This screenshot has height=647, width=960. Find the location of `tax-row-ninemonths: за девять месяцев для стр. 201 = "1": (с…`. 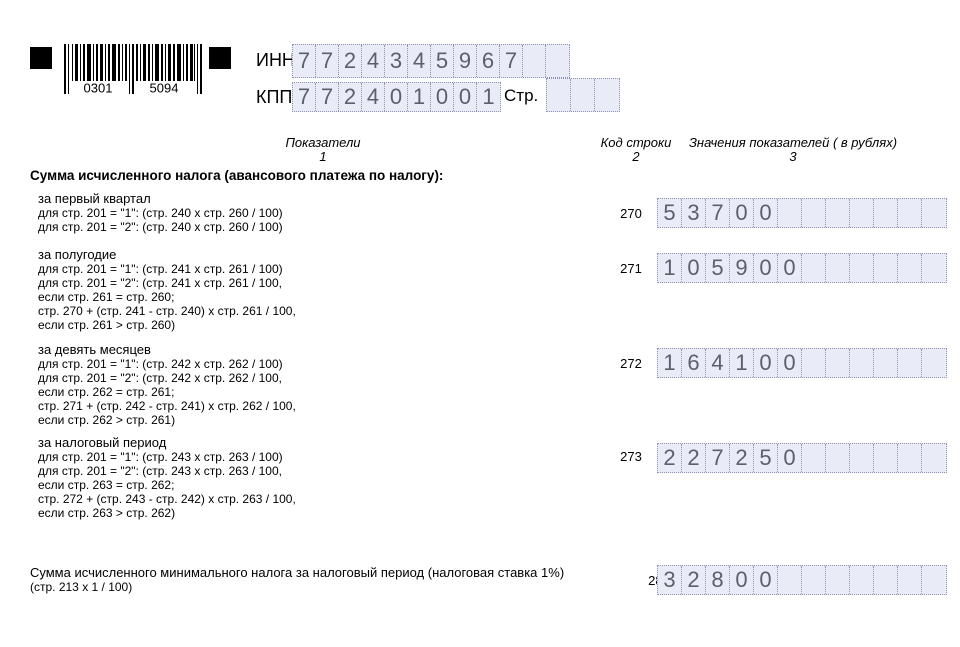

tax-row-ninemonths: за девять месяцев для стр. 201 = "1": (с… is located at coordinates (167, 385).